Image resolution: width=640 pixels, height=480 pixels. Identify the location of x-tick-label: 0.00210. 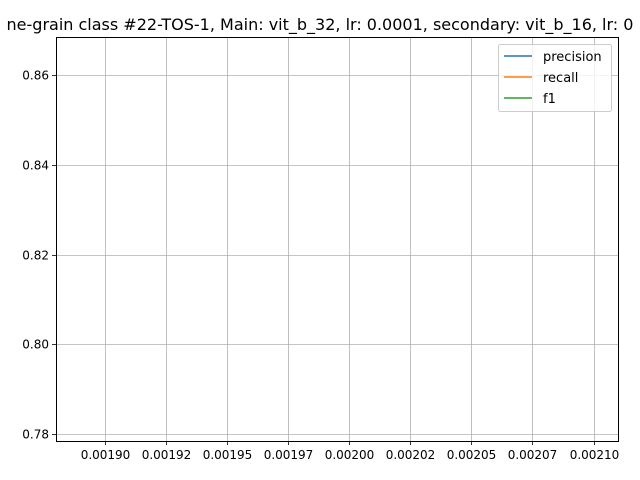
(595, 455).